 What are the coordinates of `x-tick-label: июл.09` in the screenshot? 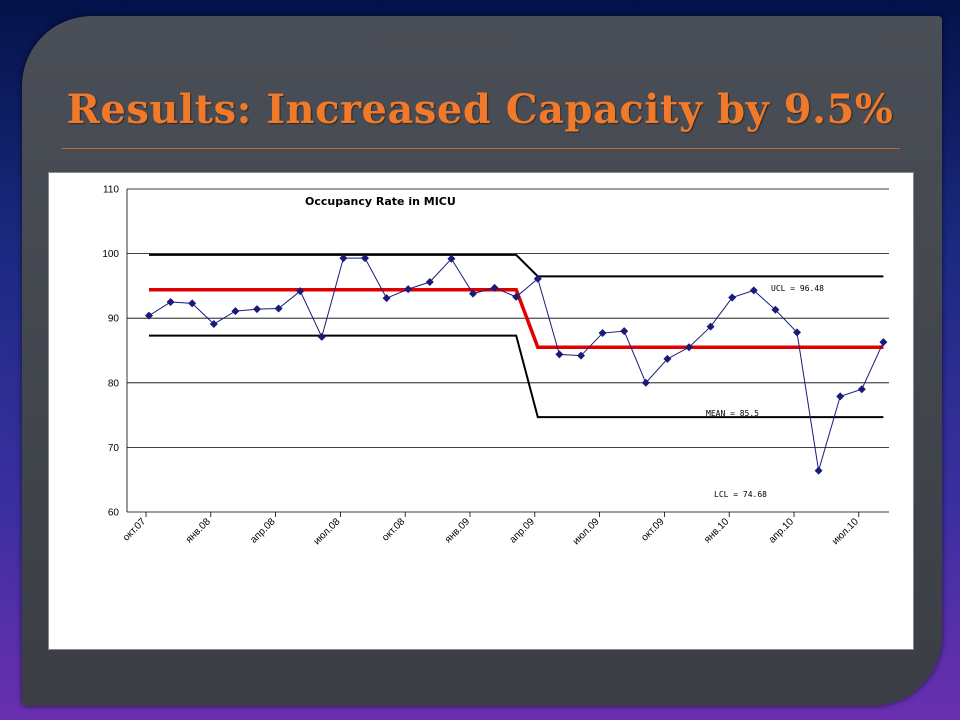 It's located at (586, 531).